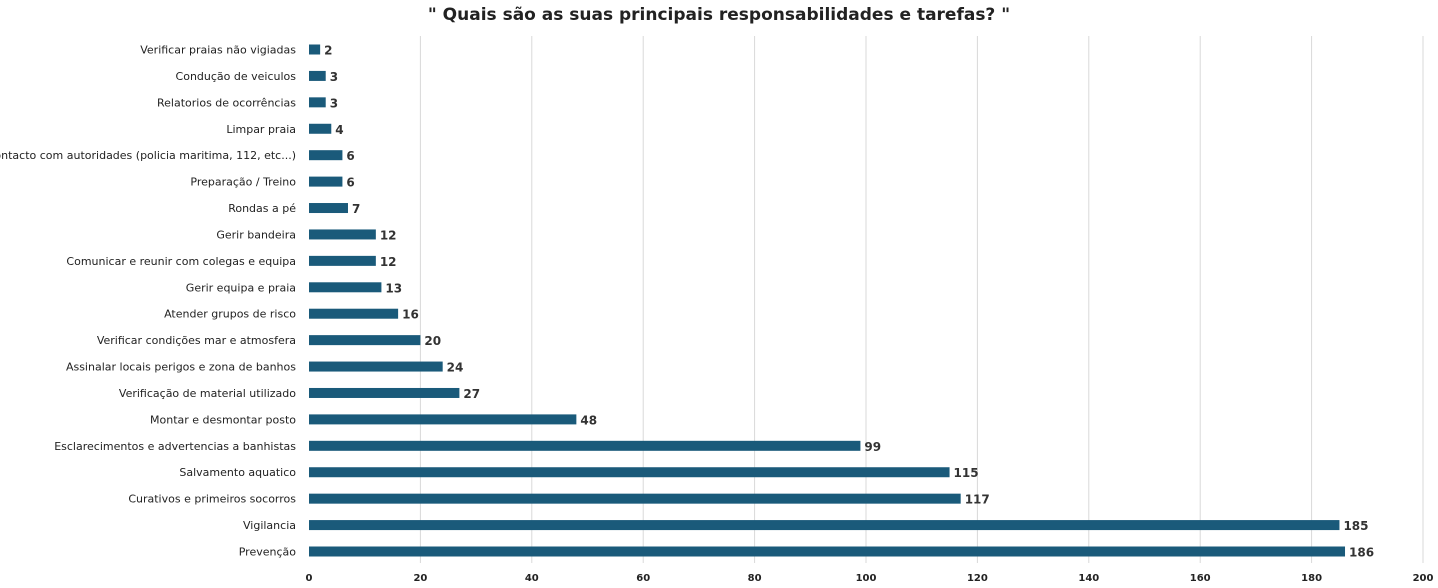  What do you see at coordinates (196, 340) in the screenshot?
I see `category-label: Verificar condições mar e atmosfera` at bounding box center [196, 340].